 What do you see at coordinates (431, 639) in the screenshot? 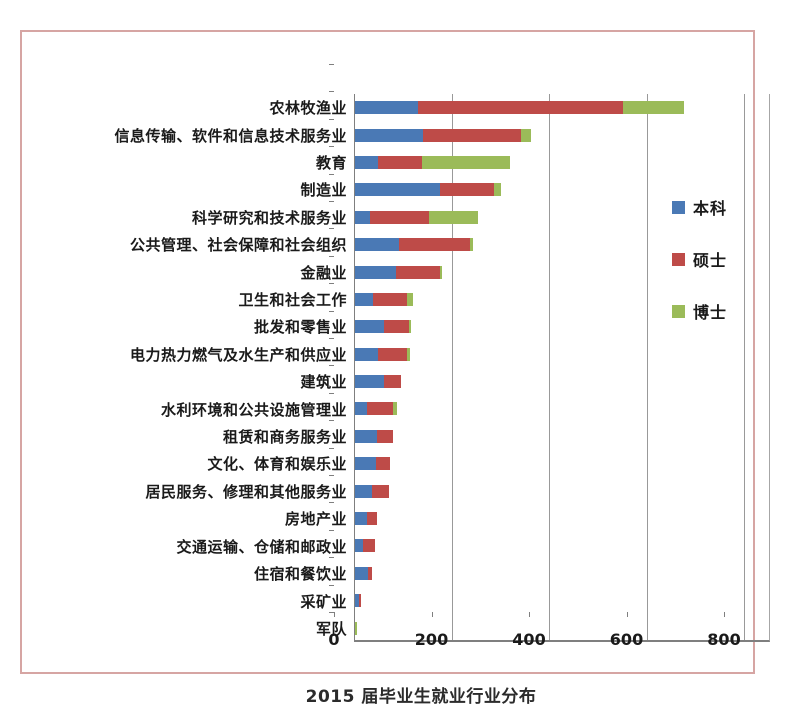
I see `x-axis-label: 200` at bounding box center [431, 639].